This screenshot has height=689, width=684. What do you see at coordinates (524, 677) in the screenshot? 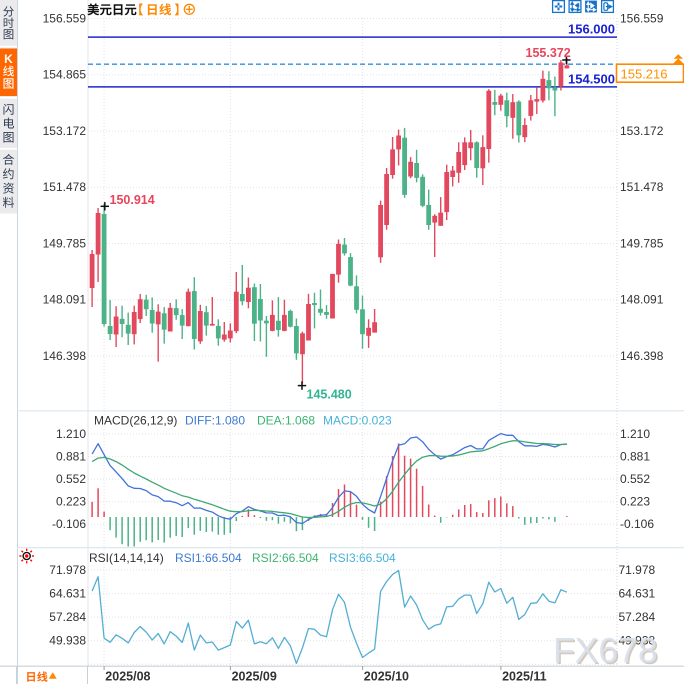
I see `svg-text: 2025/11` at bounding box center [524, 677].